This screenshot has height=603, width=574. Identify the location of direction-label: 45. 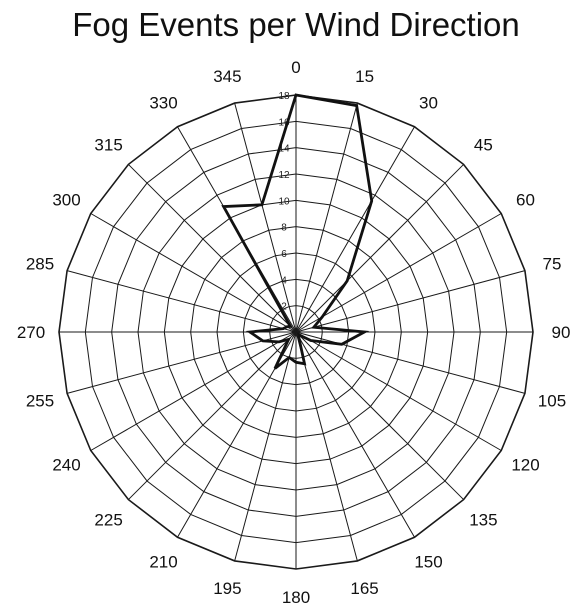
(483, 145).